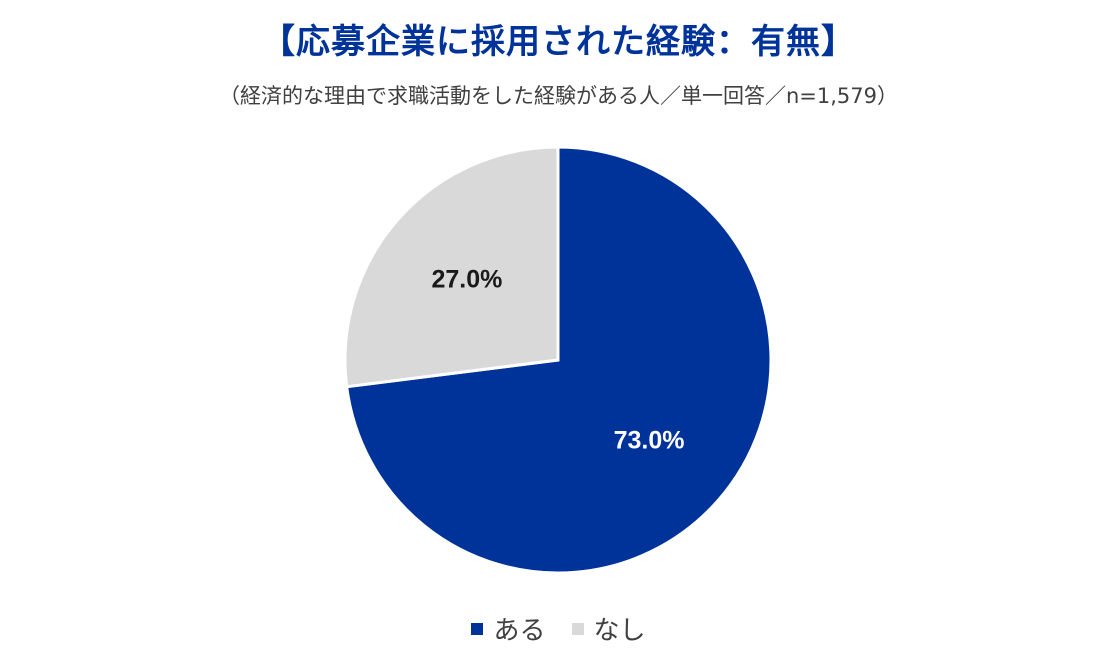 This screenshot has height=663, width=1117. I want to click on legend-item-aru: ある, so click(508, 628).